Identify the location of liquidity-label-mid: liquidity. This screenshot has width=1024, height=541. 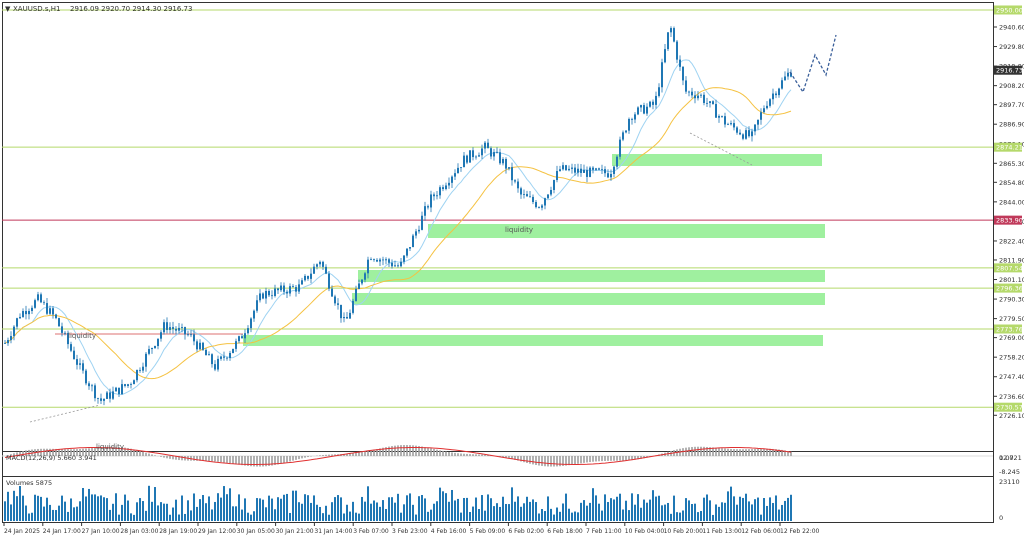
(519, 230).